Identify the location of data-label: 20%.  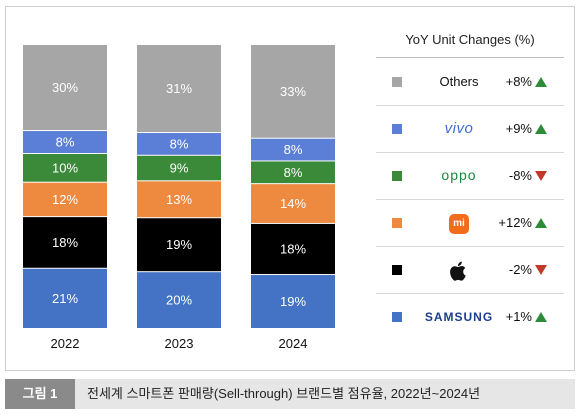
(179, 300).